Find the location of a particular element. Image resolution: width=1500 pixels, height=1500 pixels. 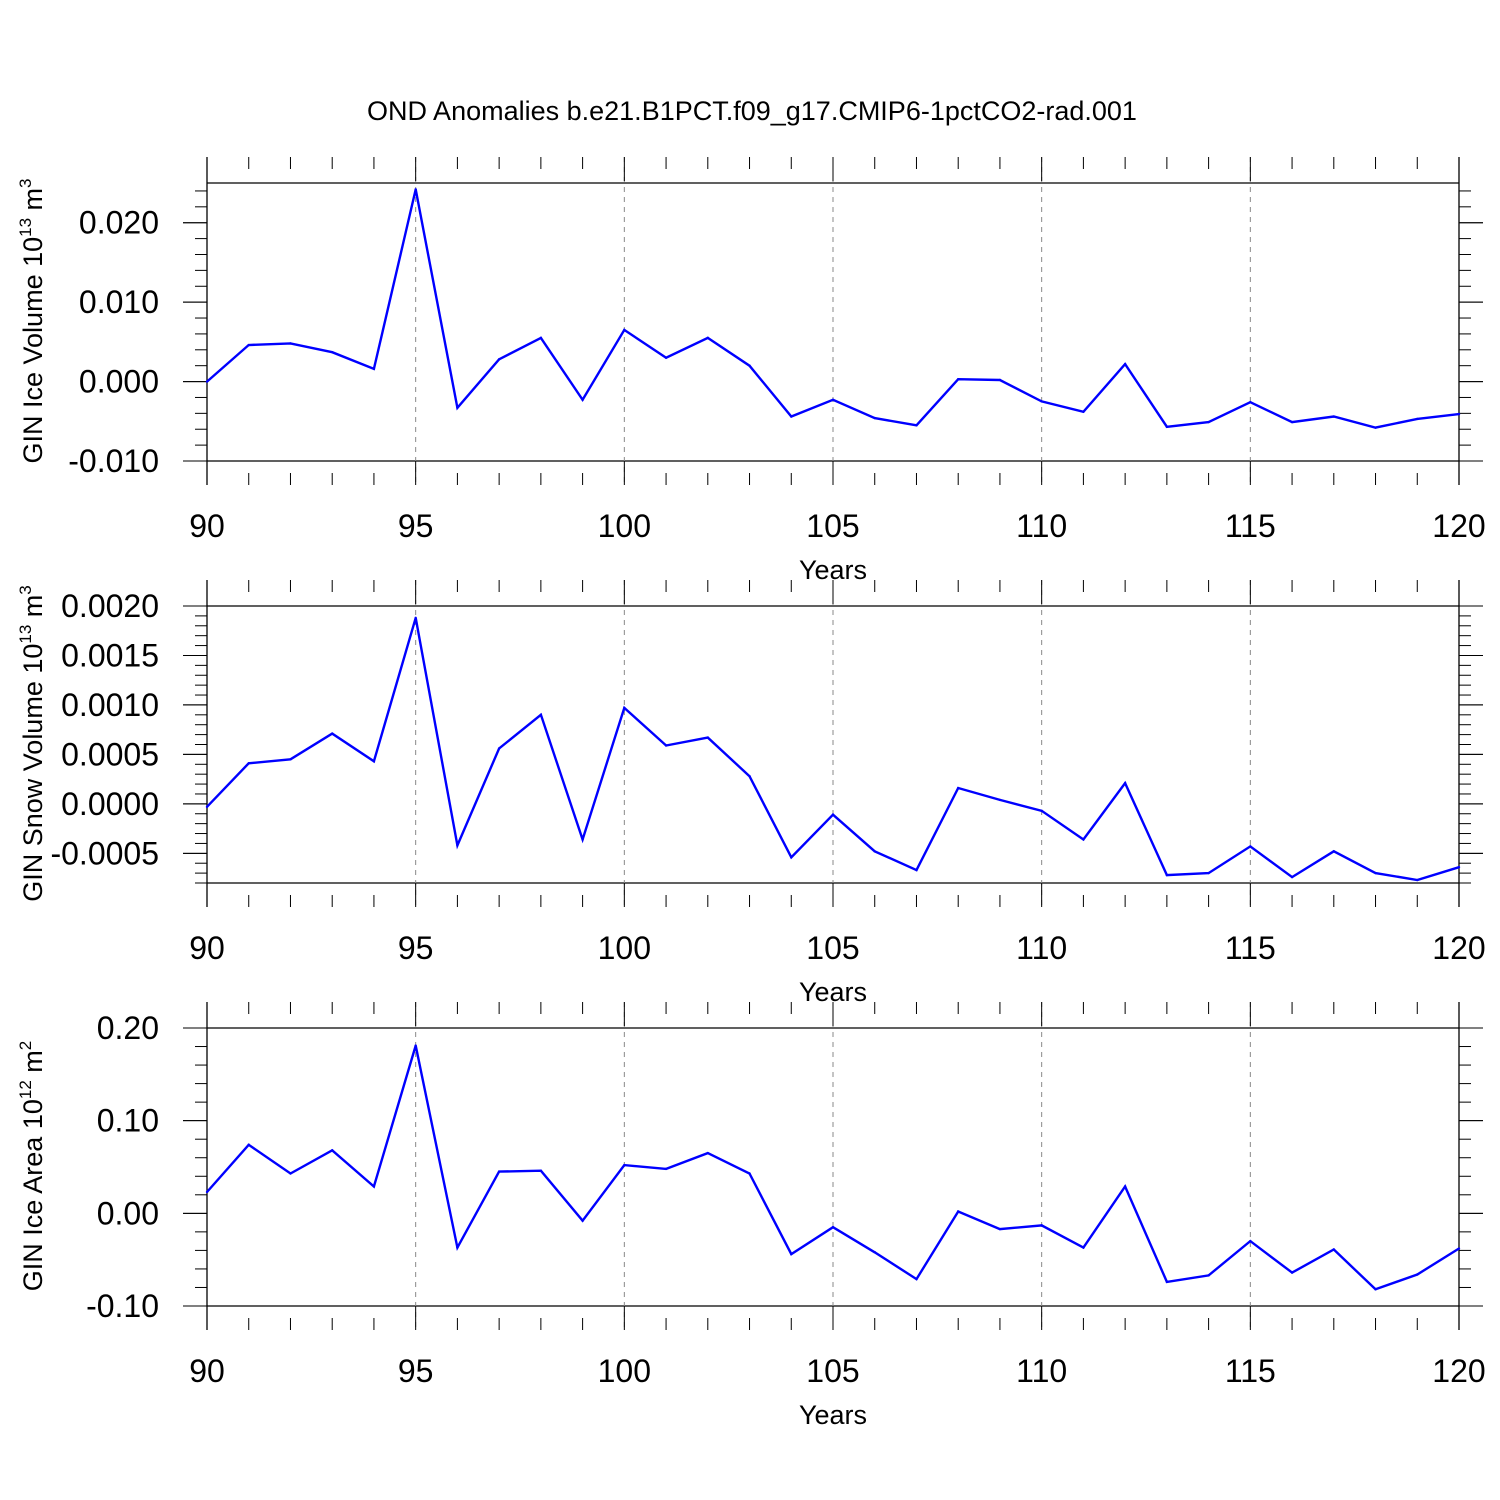

y-tick-label: 0.00 is located at coordinates (128, 1213).